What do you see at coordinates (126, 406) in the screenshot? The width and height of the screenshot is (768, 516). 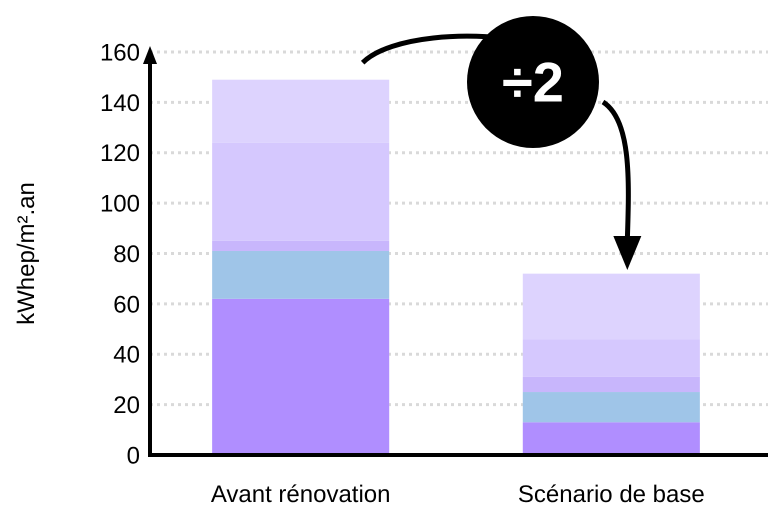 I see `y-tick-label: 20` at bounding box center [126, 406].